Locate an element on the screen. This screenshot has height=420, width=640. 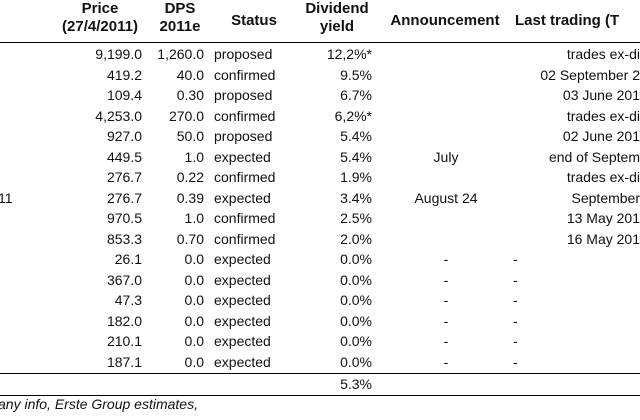
table-row: 9,199.0 1,260.0 proposed 12,2%* trades ex-di is located at coordinates (320, 54).